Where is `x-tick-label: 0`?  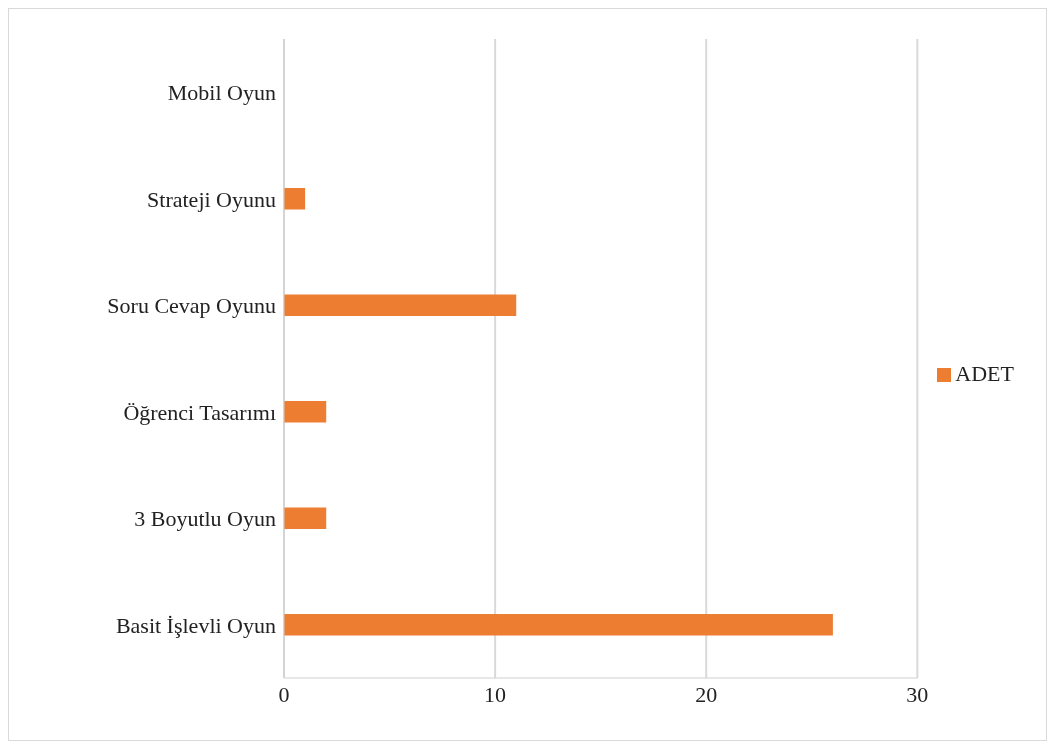 x-tick-label: 0 is located at coordinates (284, 694).